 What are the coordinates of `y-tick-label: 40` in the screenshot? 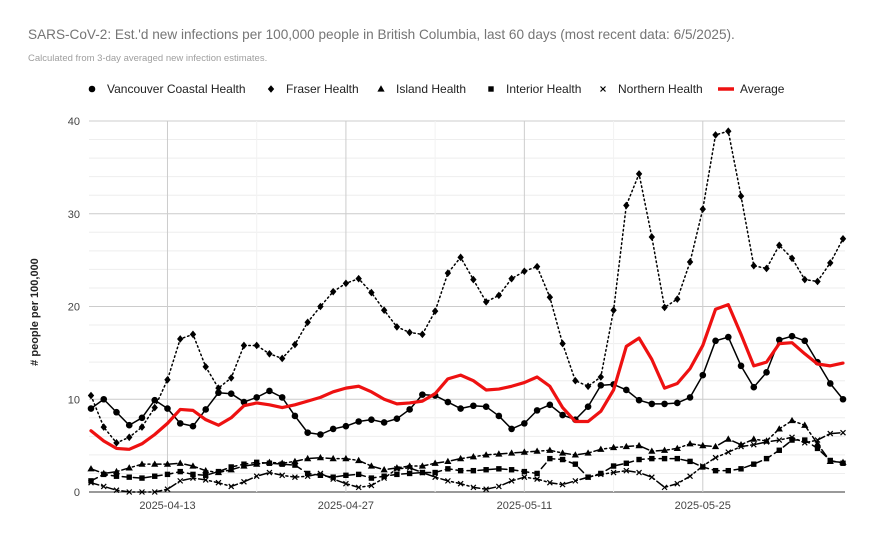 It's located at (74, 122).